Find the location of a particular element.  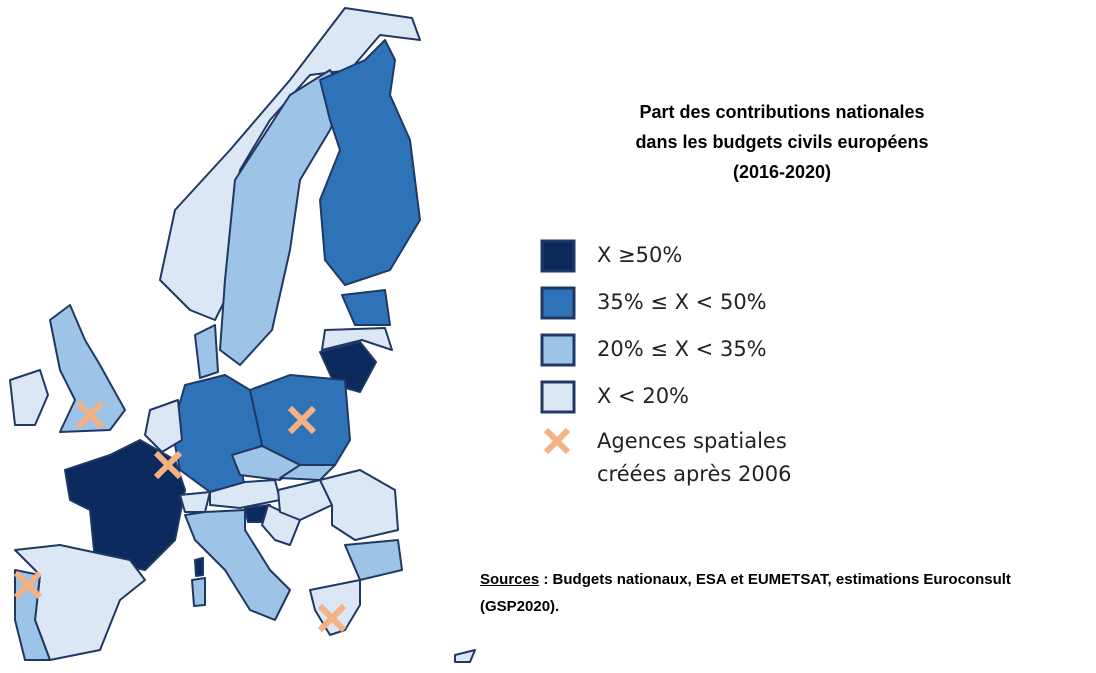

greece is located at coordinates (335, 607).